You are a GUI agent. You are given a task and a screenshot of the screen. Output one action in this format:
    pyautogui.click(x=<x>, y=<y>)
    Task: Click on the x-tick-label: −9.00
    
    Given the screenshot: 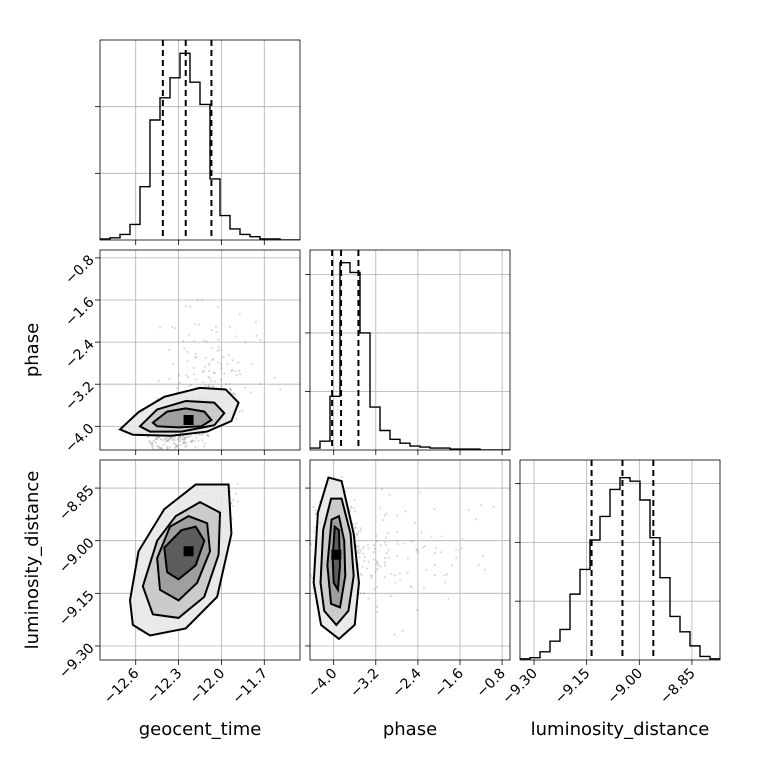 What is the action you would take?
    pyautogui.click(x=625, y=687)
    